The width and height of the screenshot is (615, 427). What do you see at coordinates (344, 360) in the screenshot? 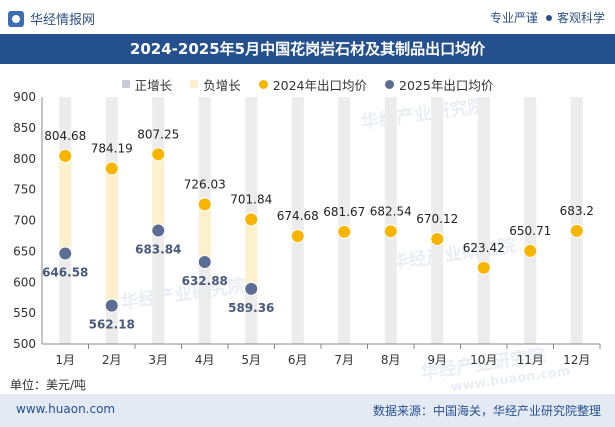
I see `x-tick-label: 7月` at bounding box center [344, 360].